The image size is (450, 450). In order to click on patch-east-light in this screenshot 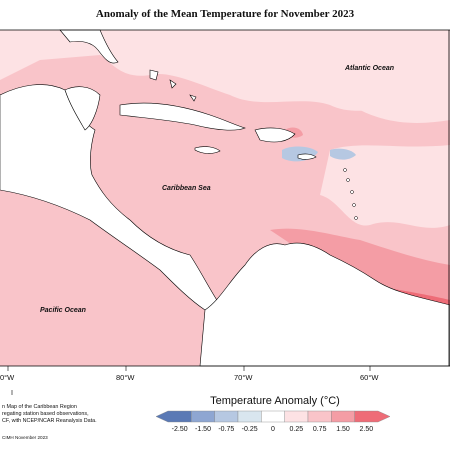, I will do `click(385, 186)`.